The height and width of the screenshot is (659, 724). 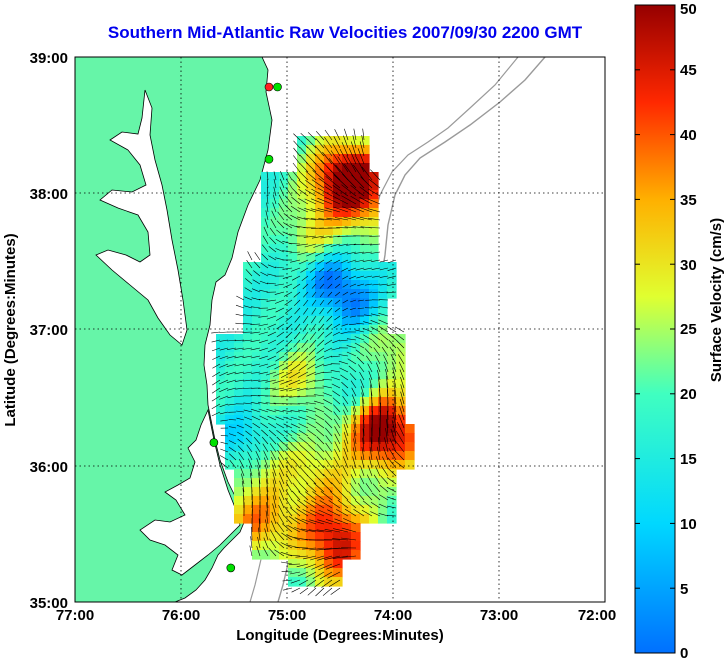 What do you see at coordinates (688, 524) in the screenshot?
I see `colorbar-tick-label: 10` at bounding box center [688, 524].